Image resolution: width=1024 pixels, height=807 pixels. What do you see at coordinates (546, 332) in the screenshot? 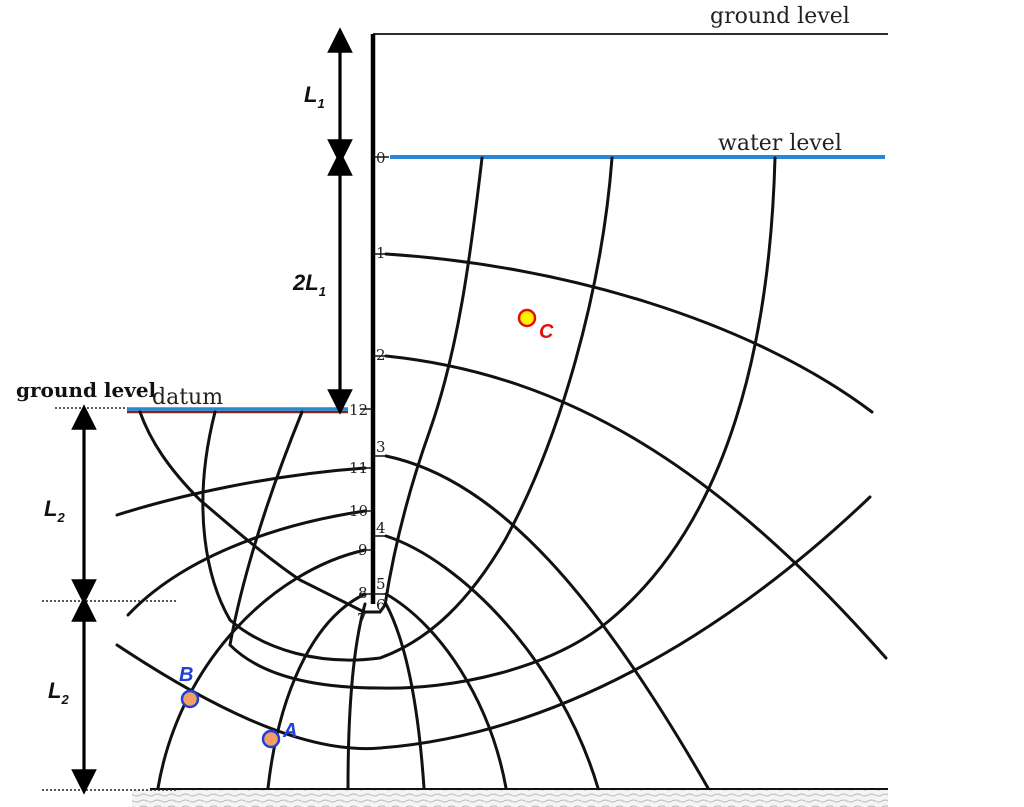
I see `point-c-label: C` at bounding box center [546, 332].